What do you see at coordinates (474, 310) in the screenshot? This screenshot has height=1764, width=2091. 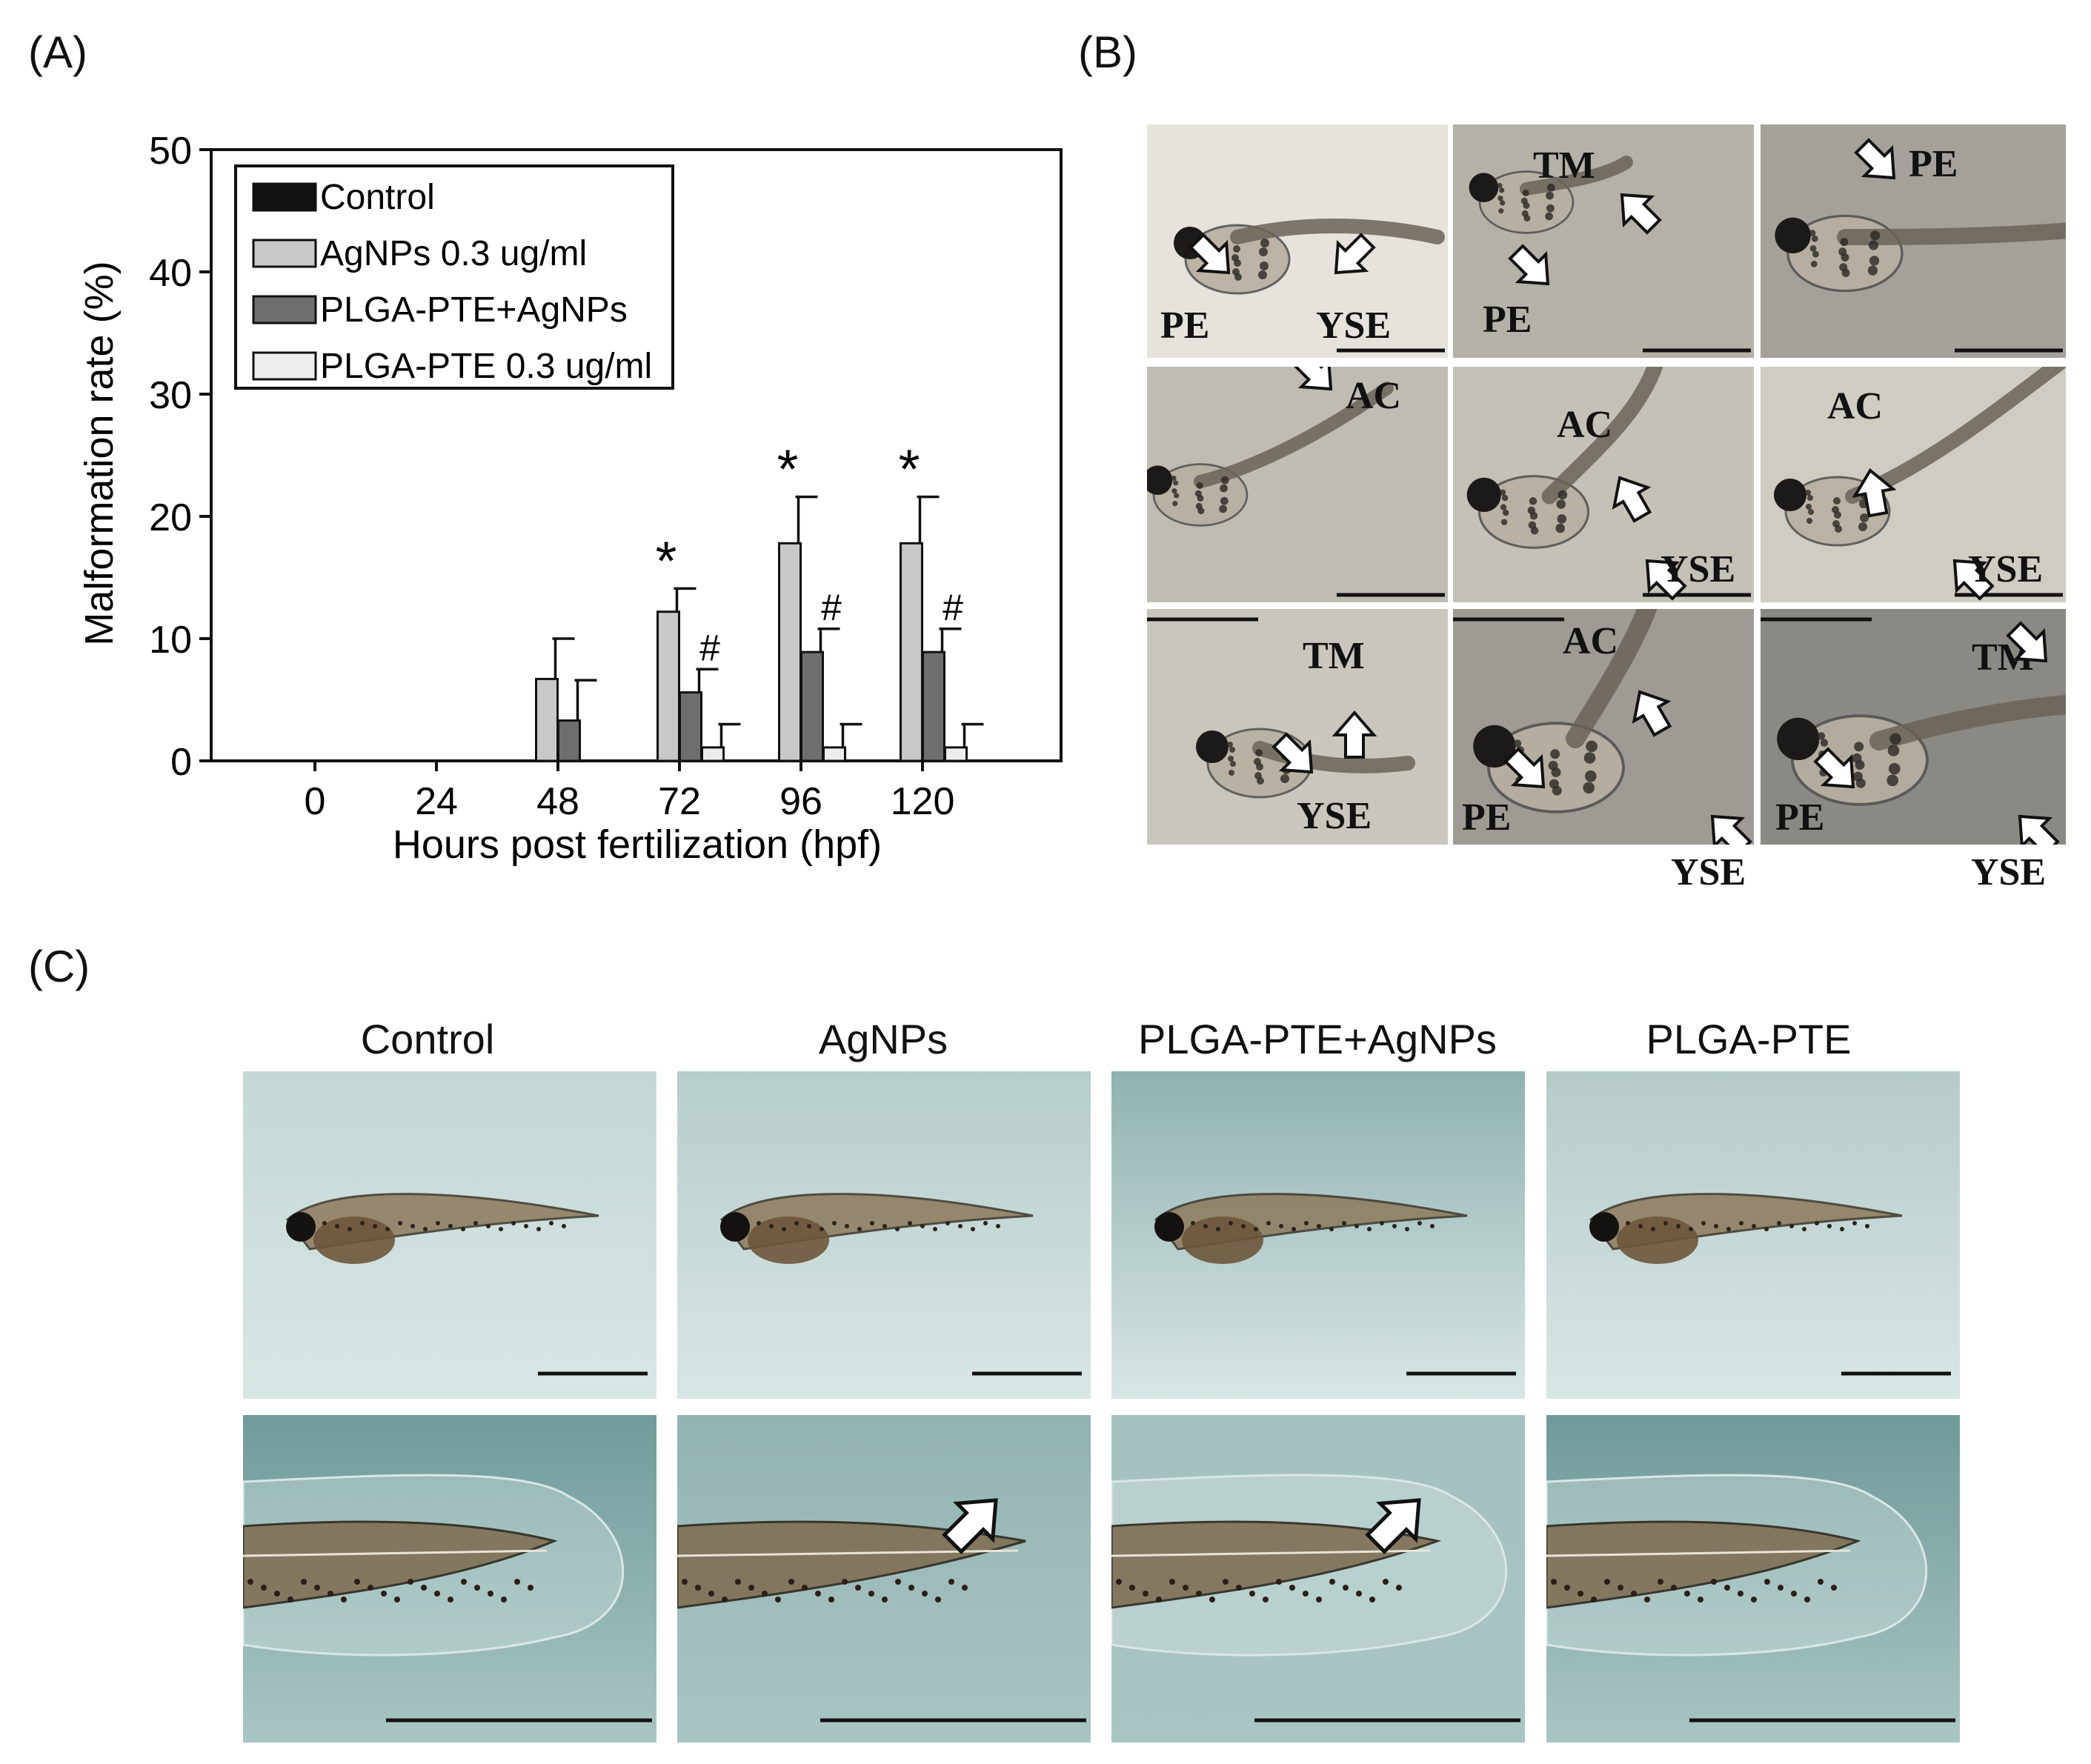 I see `legend-entry: PLGA-PTE+AgNPs` at bounding box center [474, 310].